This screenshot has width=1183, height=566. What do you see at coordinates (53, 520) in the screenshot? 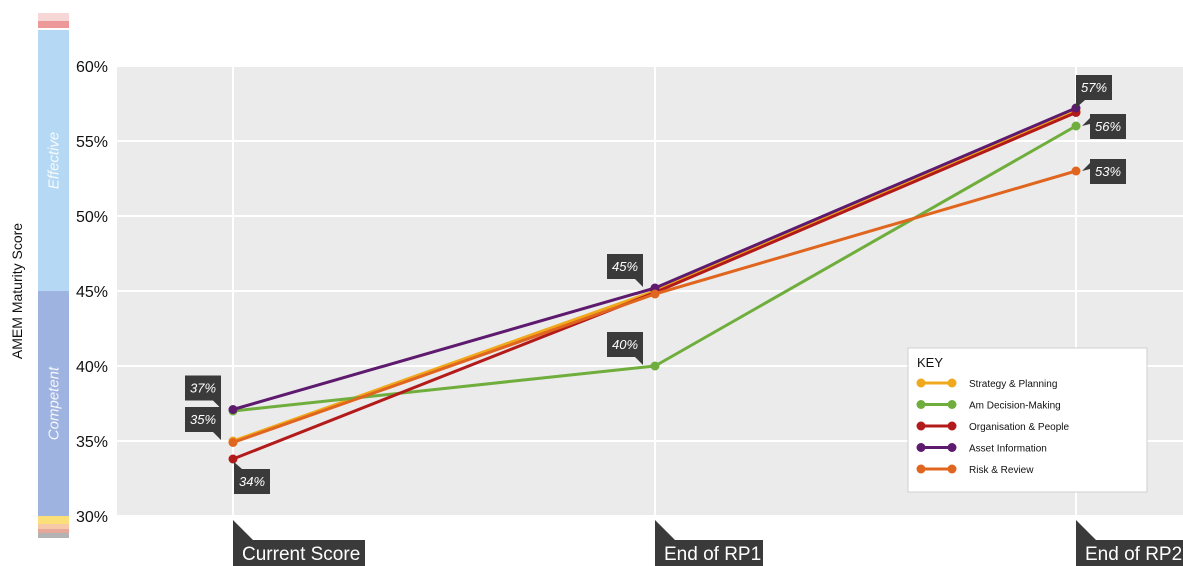
I see `band-strip-bottom-yellow` at bounding box center [53, 520].